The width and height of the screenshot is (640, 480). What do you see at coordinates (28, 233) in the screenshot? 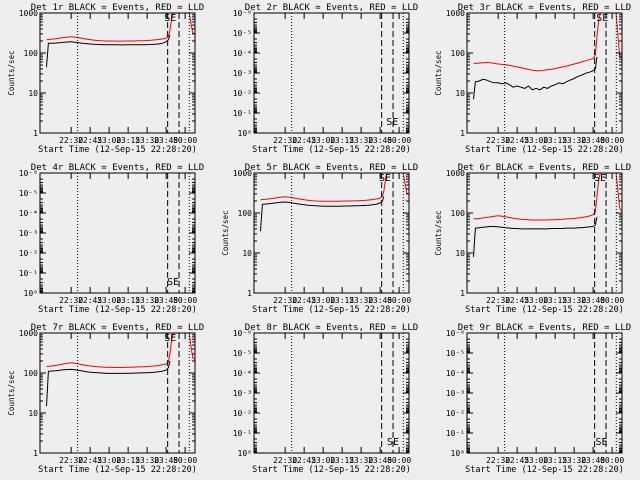
I see `y-tick-label: 10⁻³` at bounding box center [28, 233].